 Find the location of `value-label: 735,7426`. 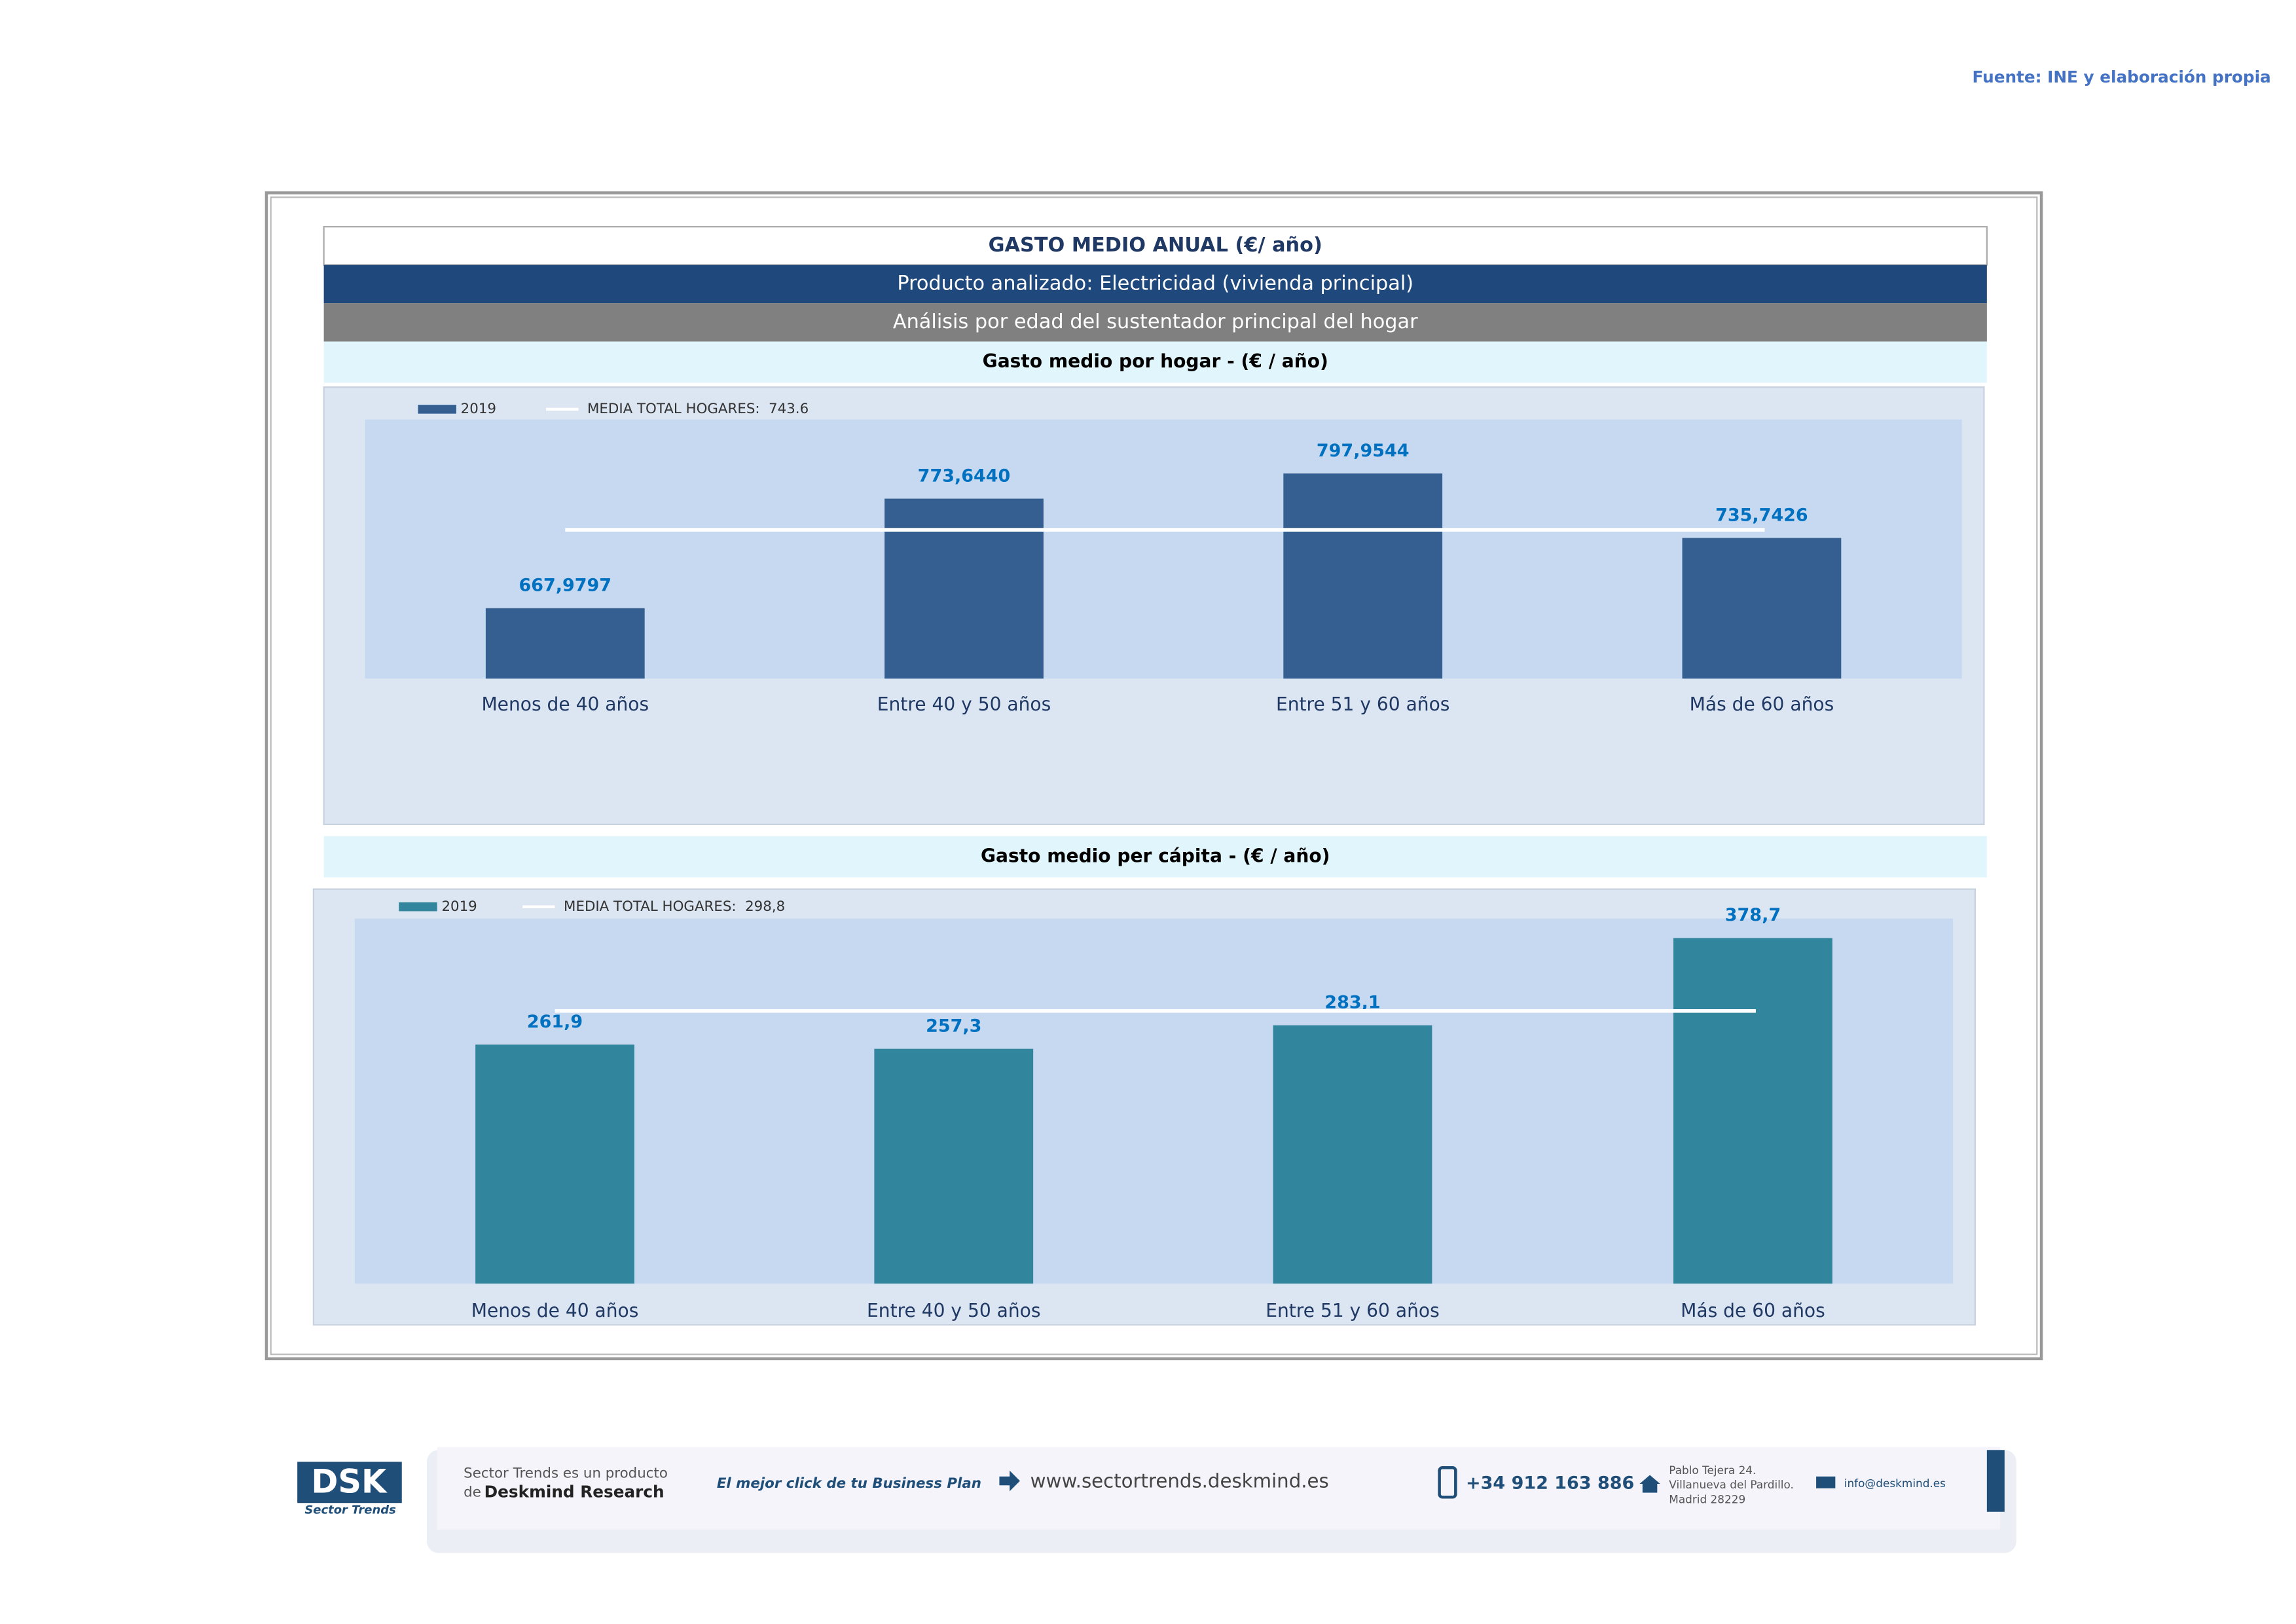

value-label: 735,7426 is located at coordinates (1761, 515).